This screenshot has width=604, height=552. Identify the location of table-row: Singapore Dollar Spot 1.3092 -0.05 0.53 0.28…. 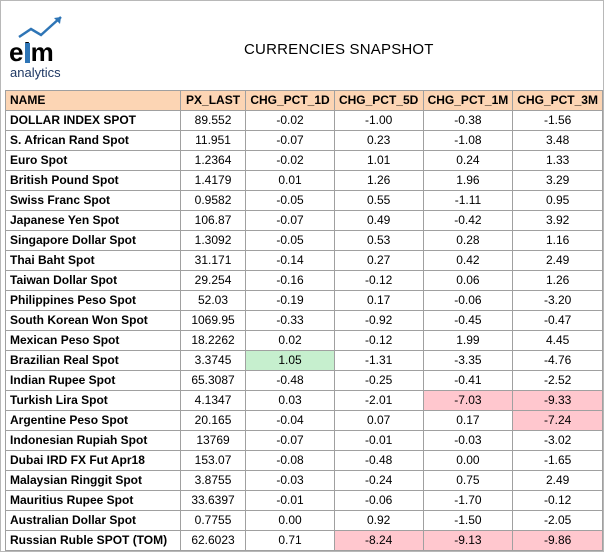
(304, 240).